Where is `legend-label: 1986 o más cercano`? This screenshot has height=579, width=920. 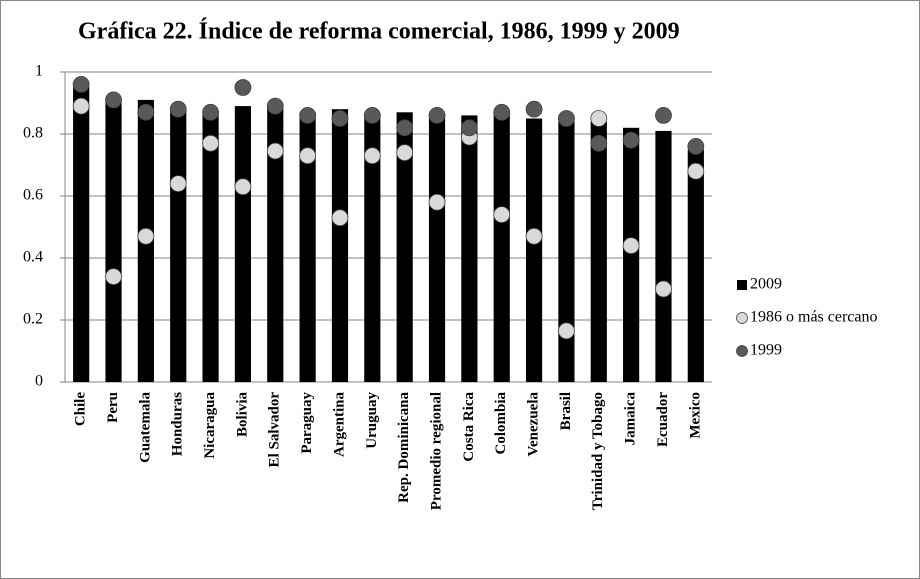 legend-label: 1986 o más cercano is located at coordinates (814, 317).